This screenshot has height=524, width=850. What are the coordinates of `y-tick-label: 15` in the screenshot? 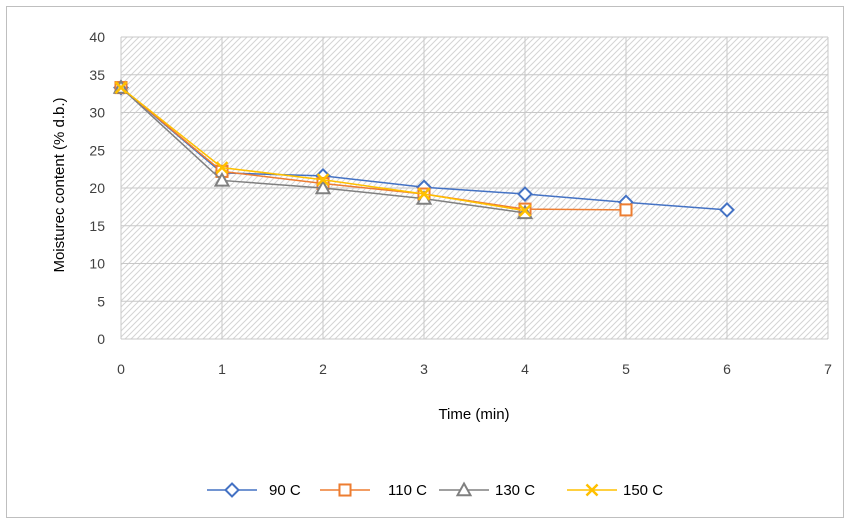 It's located at (97, 226).